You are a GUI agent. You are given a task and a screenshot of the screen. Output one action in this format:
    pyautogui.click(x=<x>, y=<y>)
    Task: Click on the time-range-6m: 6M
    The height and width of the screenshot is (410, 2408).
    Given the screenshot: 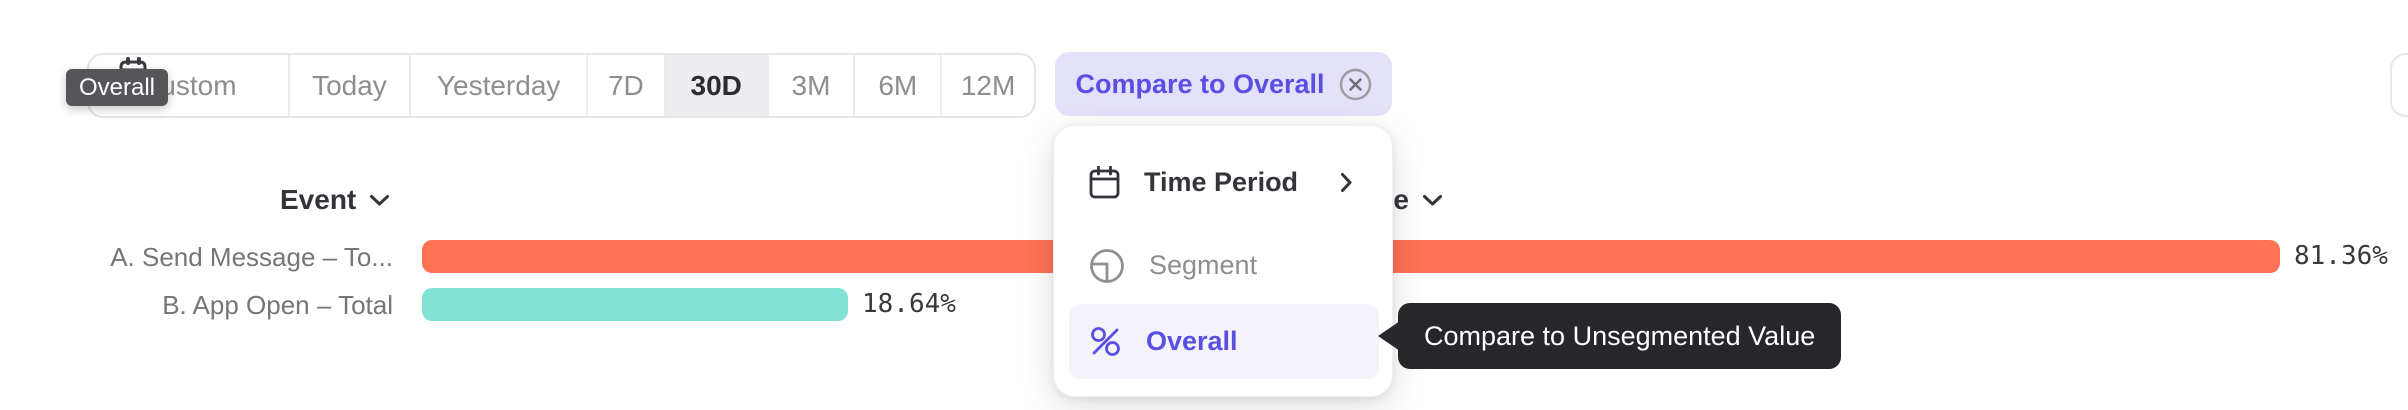 What is the action you would take?
    pyautogui.click(x=899, y=85)
    